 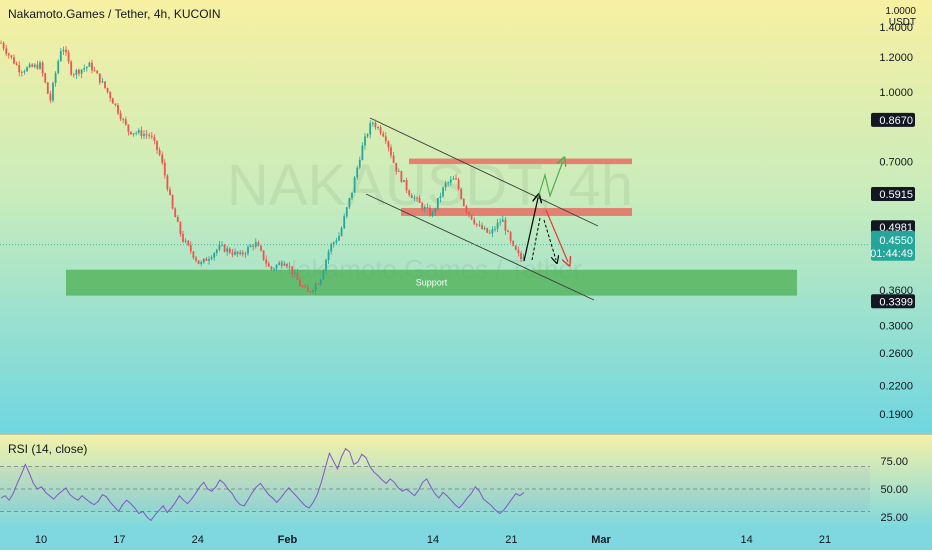 What do you see at coordinates (896, 93) in the screenshot?
I see `y-tick-label: 1.0000` at bounding box center [896, 93].